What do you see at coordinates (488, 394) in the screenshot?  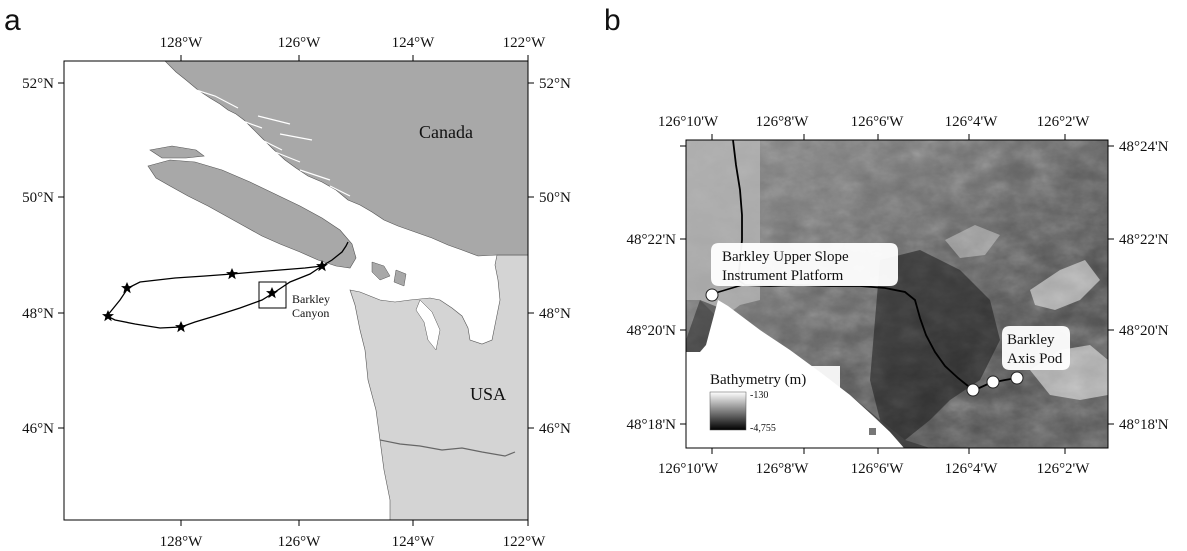 I see `label-usa: USA` at bounding box center [488, 394].